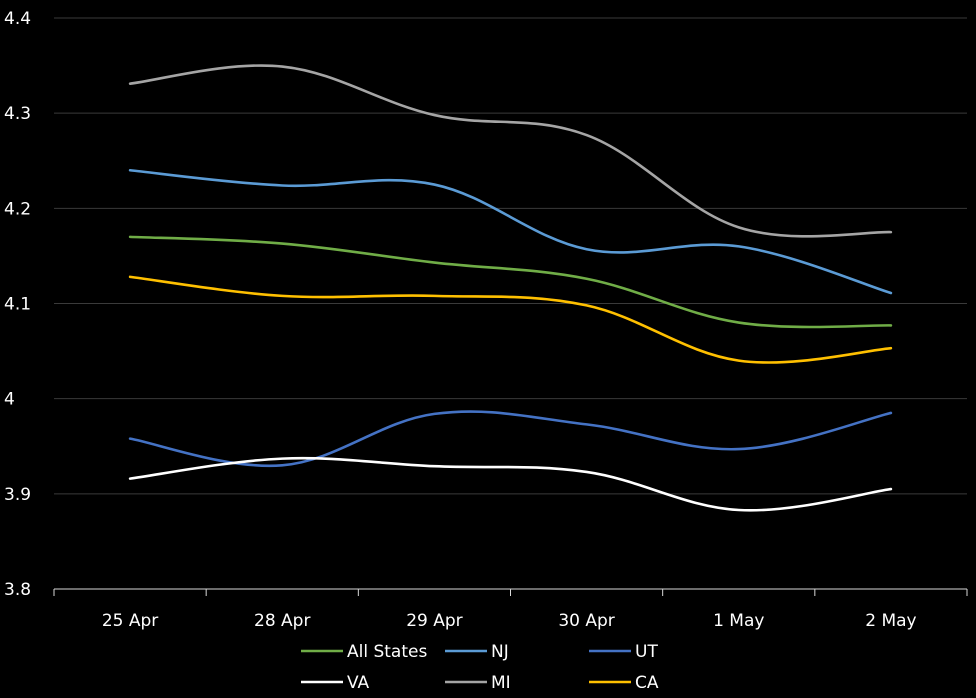 The width and height of the screenshot is (976, 698). What do you see at coordinates (358, 683) in the screenshot?
I see `legend-label-va: VA` at bounding box center [358, 683].